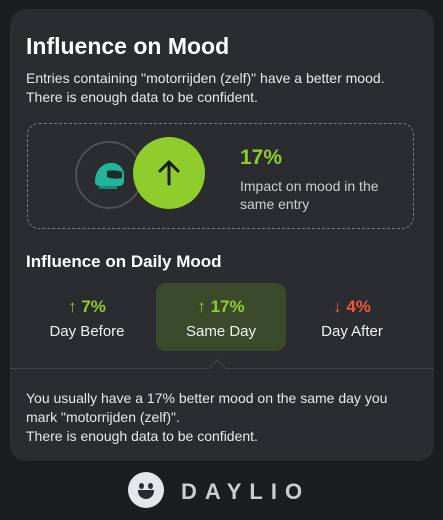 This screenshot has height=520, width=443. I want to click on explanation-line: mark "motorrijden (zelf)"., so click(103, 417).